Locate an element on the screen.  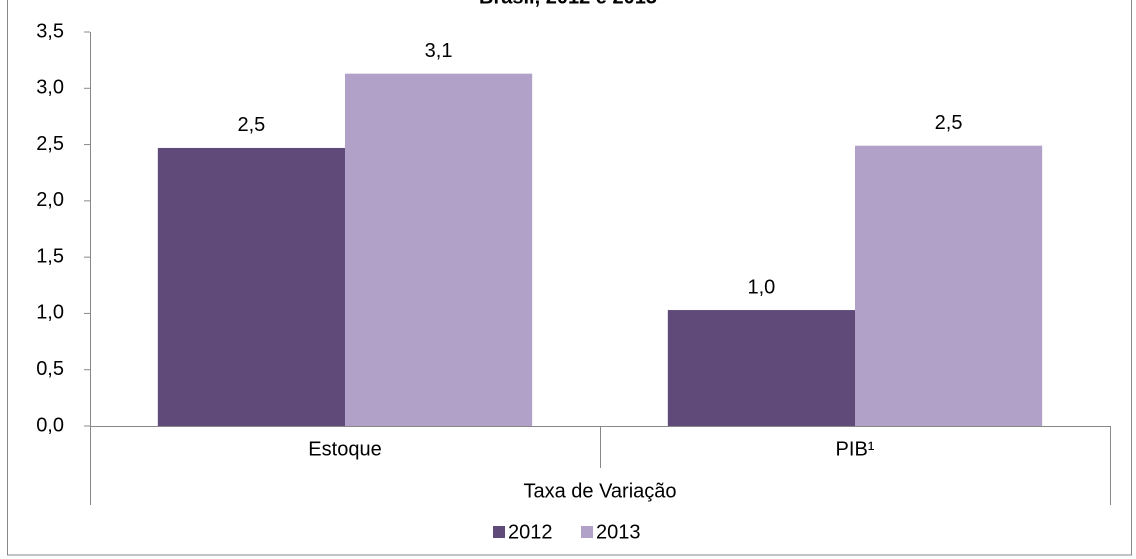
y-tick-label: 1,5 is located at coordinates (50, 256).